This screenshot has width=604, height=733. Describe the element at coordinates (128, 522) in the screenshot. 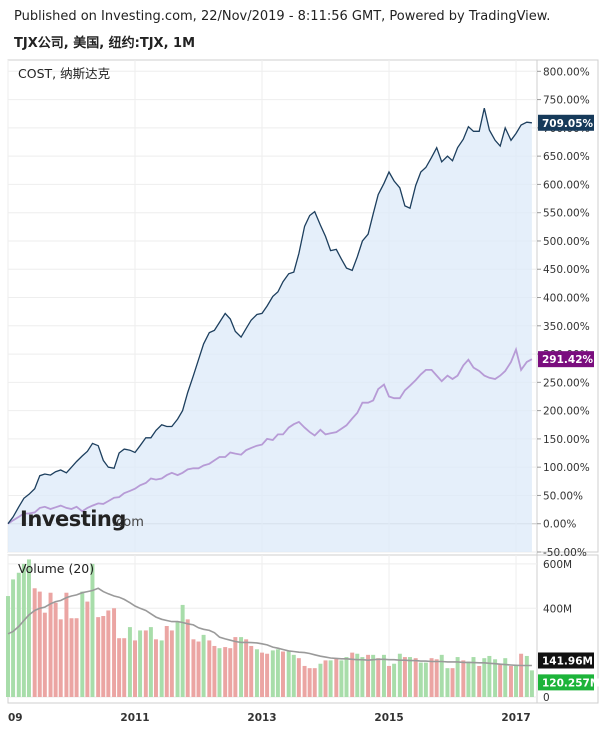

I see `logo-suffix: .com` at that location.